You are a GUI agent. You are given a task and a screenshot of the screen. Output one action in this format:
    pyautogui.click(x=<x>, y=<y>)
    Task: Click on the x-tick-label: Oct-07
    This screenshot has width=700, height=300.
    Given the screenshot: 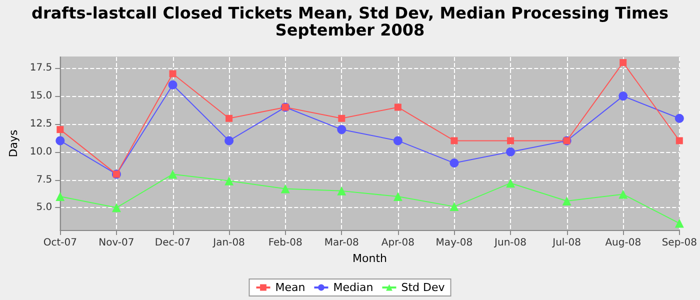 What is the action you would take?
    pyautogui.click(x=60, y=243)
    